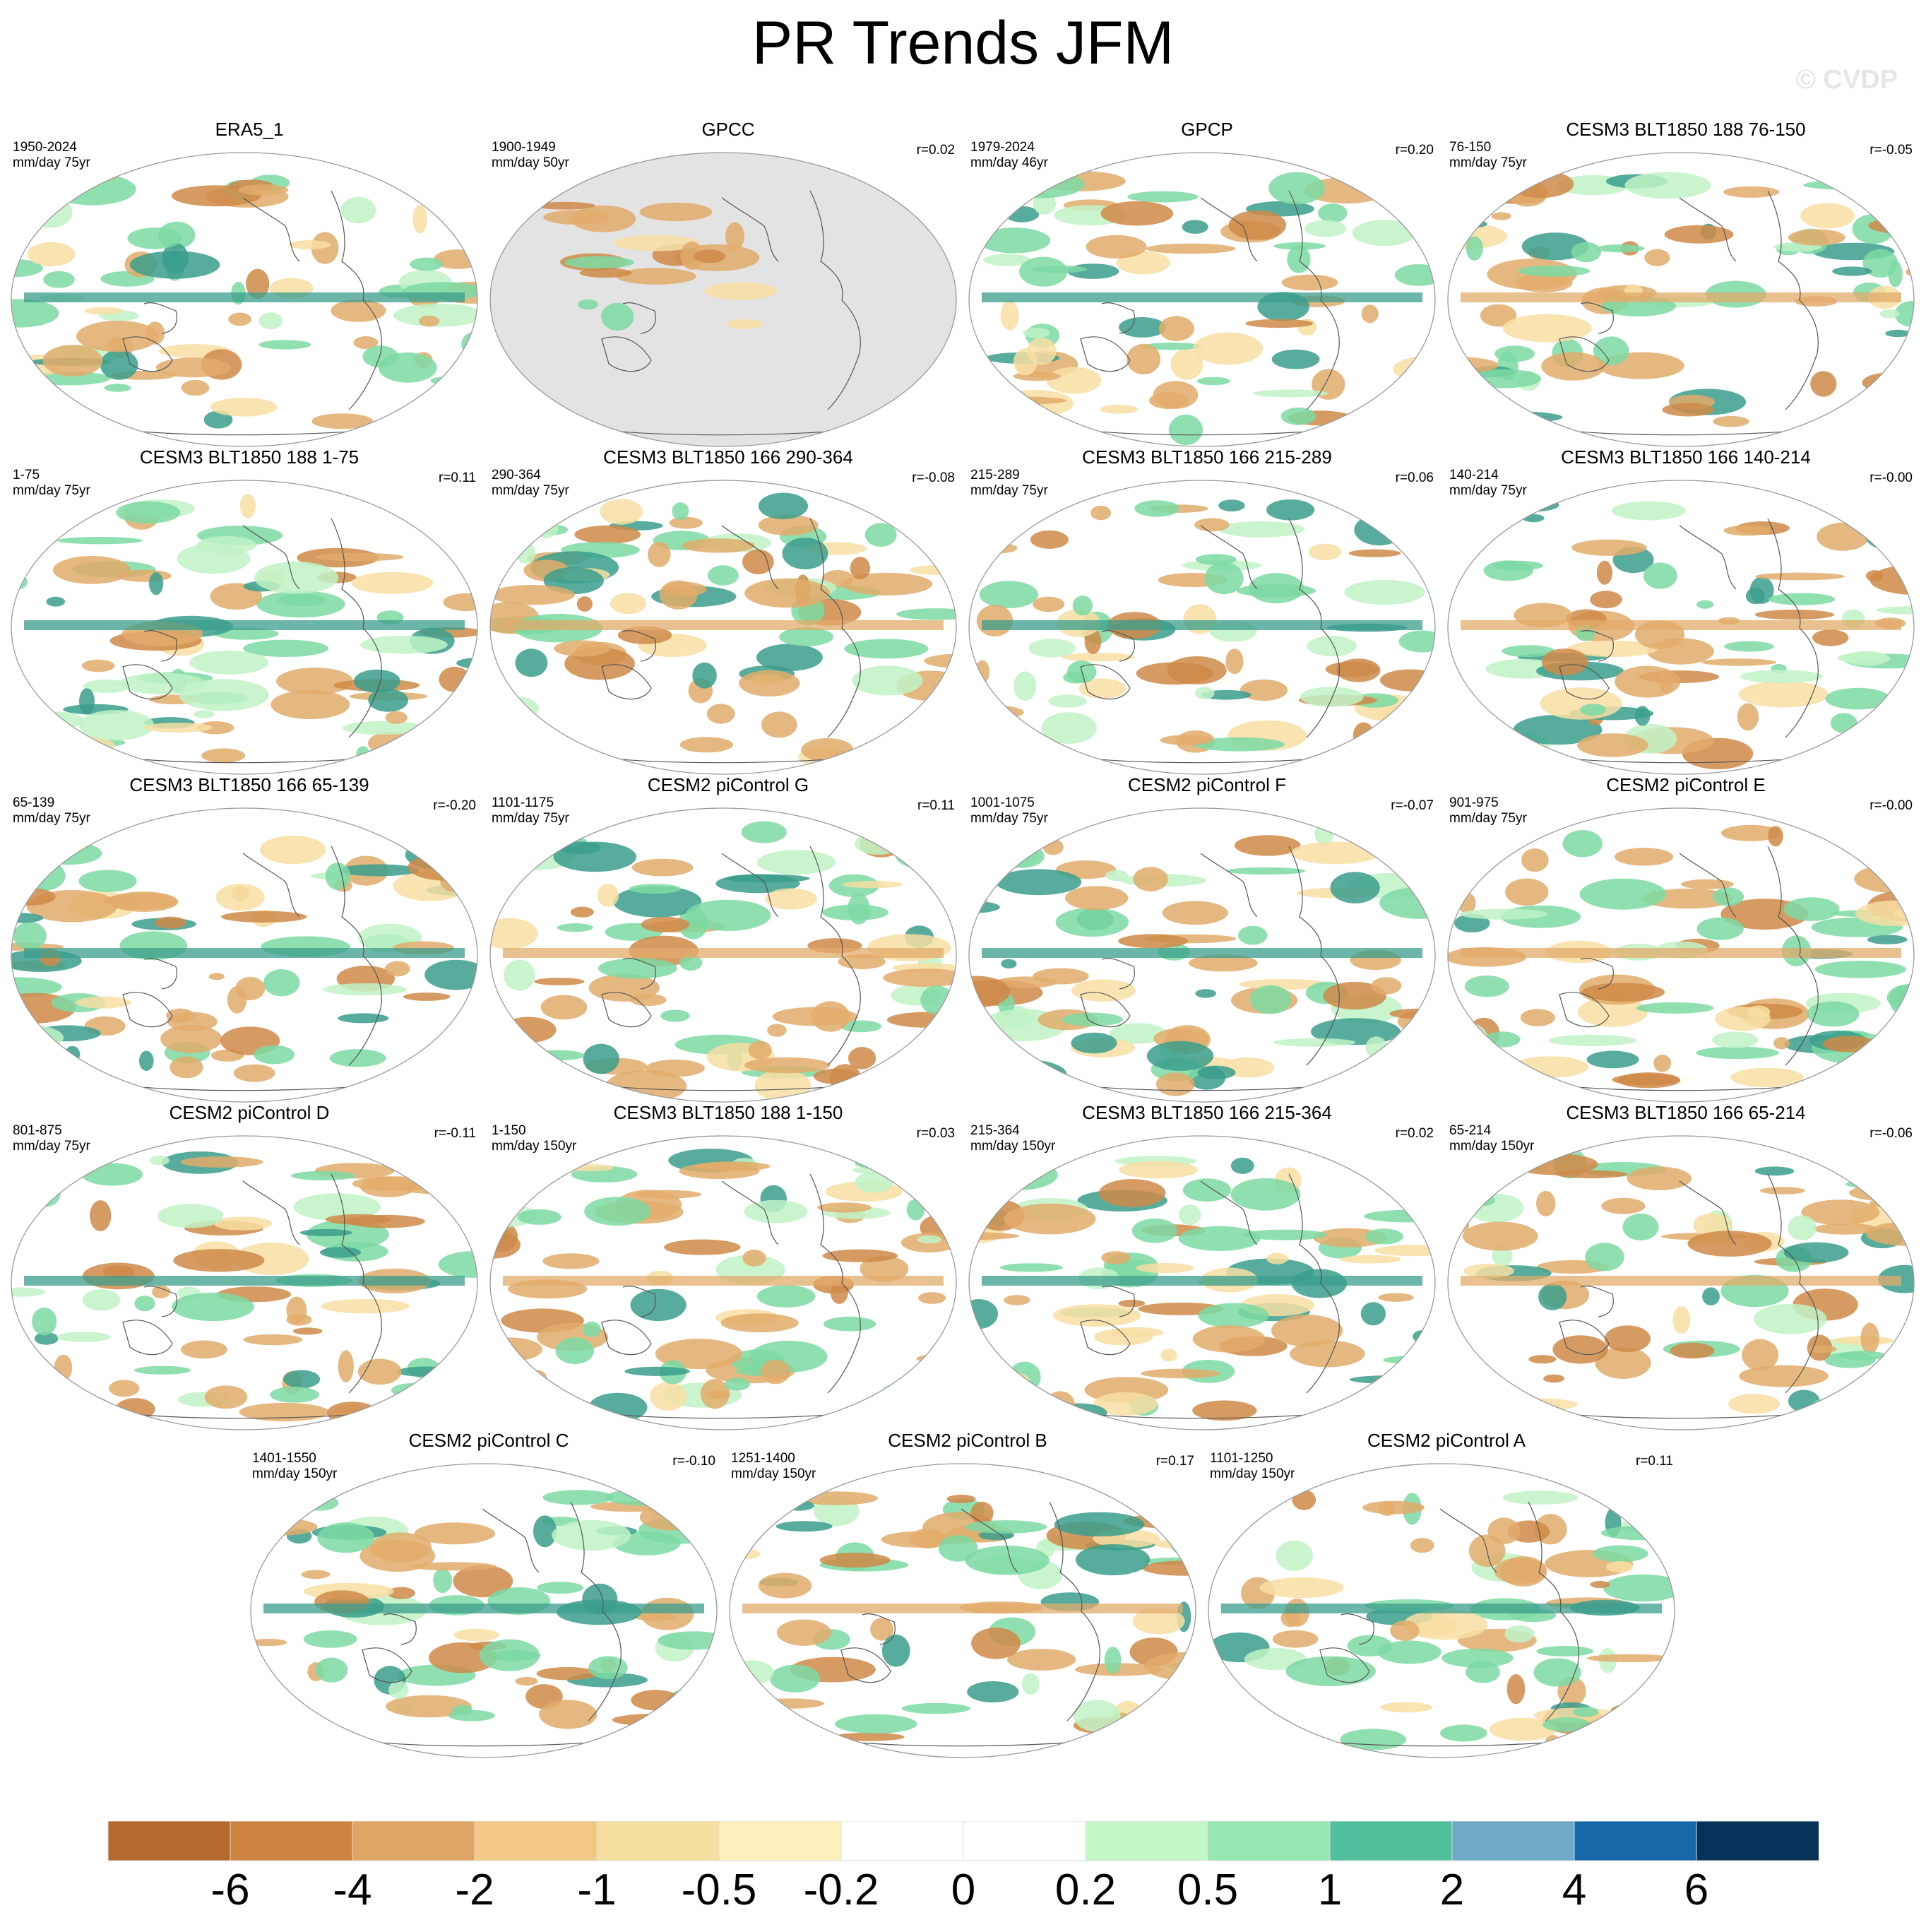  Describe the element at coordinates (1470, 147) in the screenshot. I see `panel-years: 76-150` at that location.